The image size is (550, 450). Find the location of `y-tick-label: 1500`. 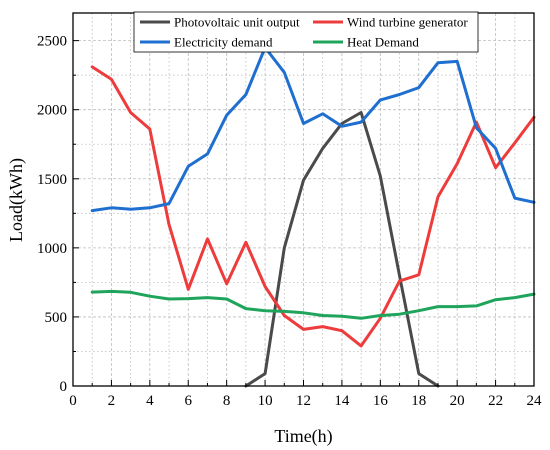

y-tick-label: 1500 is located at coordinates (52, 180).